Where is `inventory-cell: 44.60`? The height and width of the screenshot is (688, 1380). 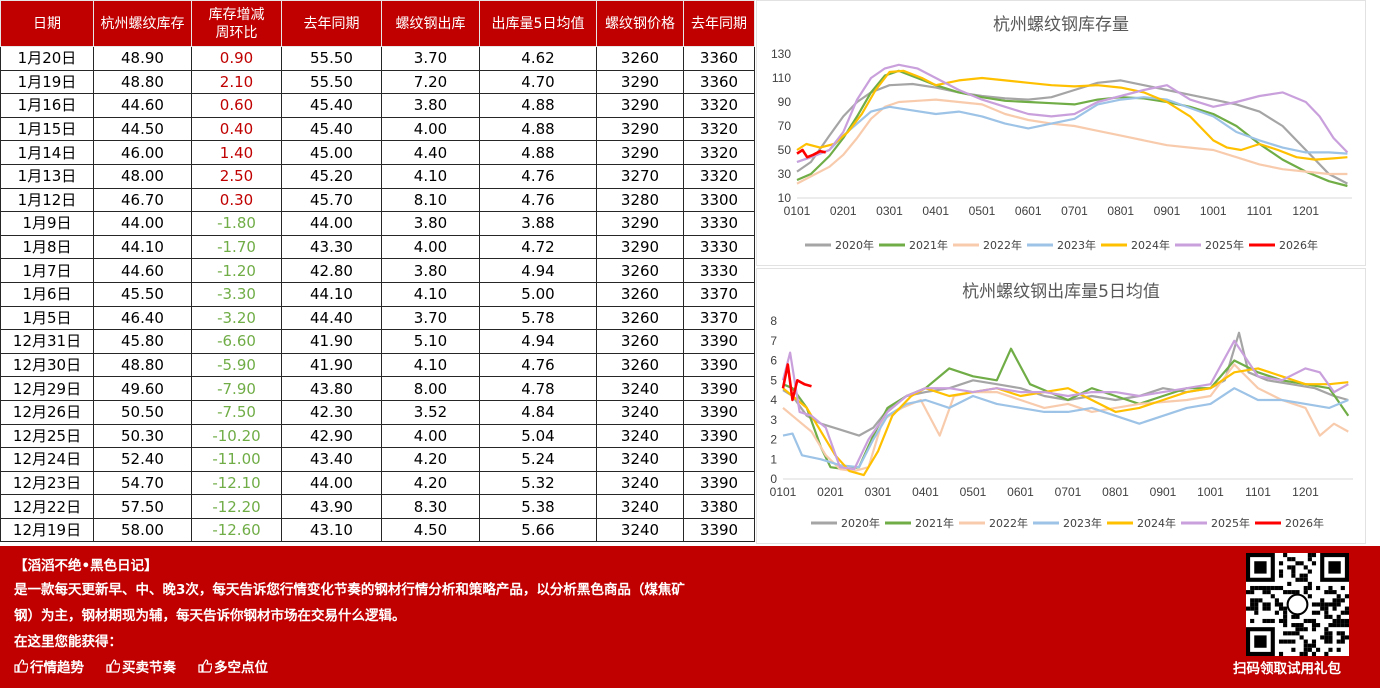 inventory-cell: 44.60 is located at coordinates (142, 105).